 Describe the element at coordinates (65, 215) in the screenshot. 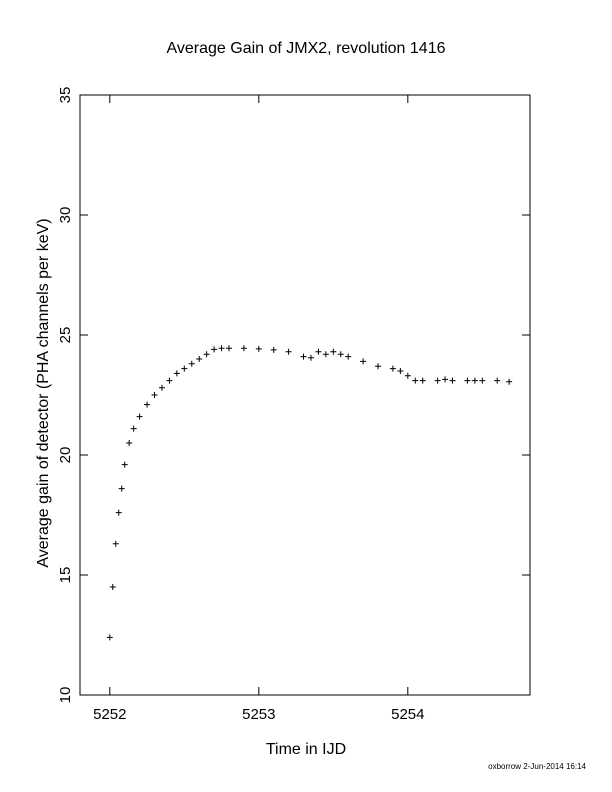

I see `y-tick-label: 30` at that location.